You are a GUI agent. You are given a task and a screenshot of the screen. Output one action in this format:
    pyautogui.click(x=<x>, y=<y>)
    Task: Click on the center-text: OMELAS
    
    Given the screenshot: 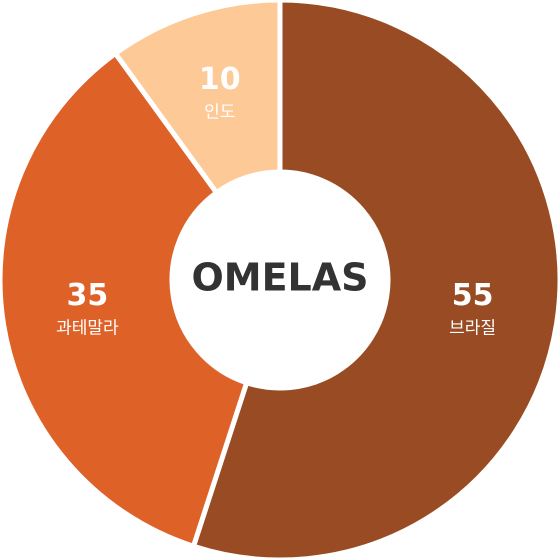 What is the action you would take?
    pyautogui.click(x=279, y=278)
    